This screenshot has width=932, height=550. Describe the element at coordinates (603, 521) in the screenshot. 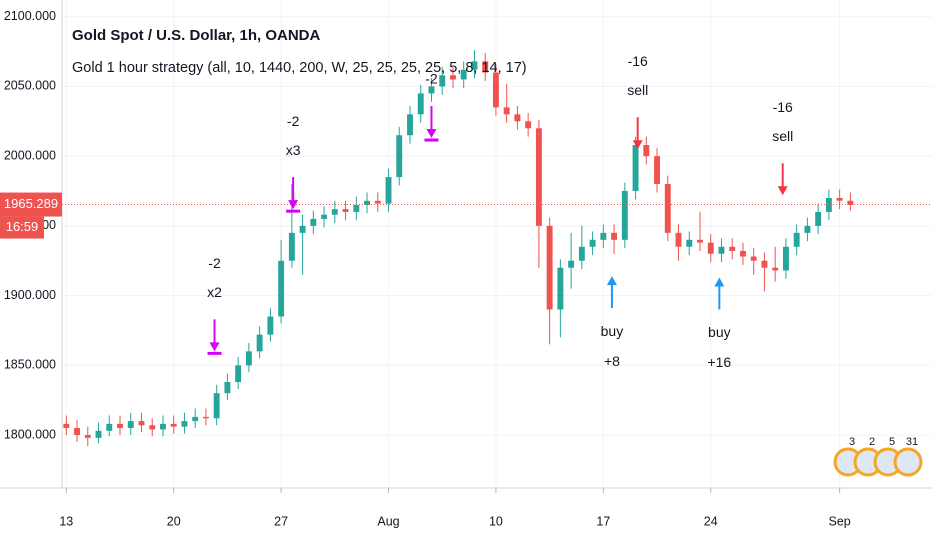

I see `x-tick-label: 17` at that location.